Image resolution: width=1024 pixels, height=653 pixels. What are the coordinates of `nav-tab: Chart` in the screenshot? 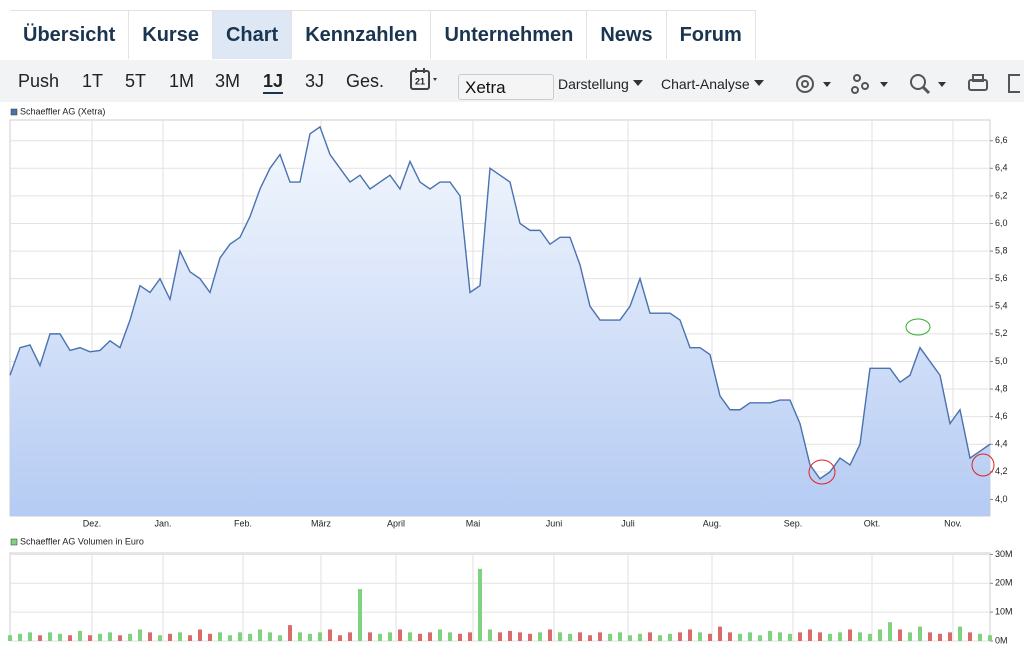 It's located at (252, 35).